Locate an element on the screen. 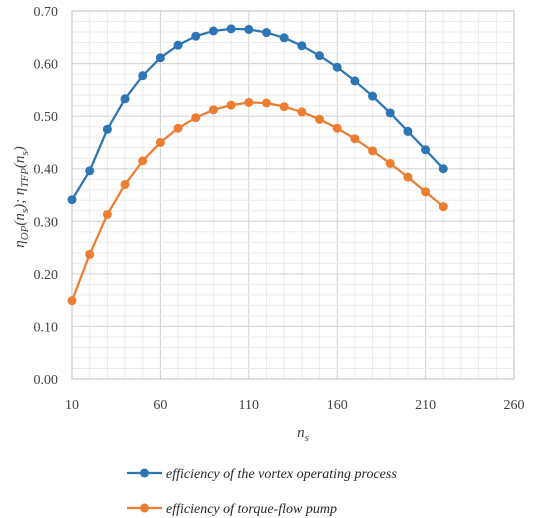 The image size is (550, 518). x-axis-ticks: 10 60 110 160 210 260 is located at coordinates (295, 405).